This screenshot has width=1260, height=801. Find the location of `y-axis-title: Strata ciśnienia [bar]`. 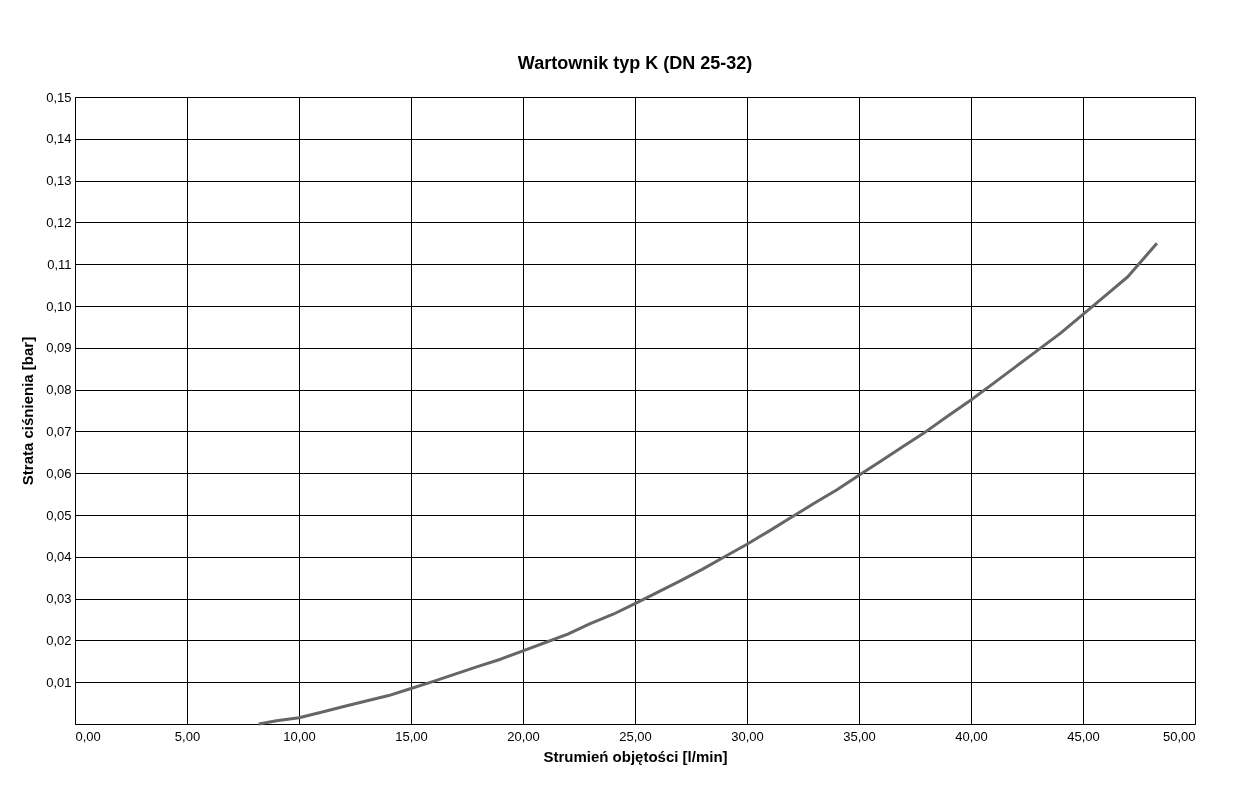

y-axis-title: Strata ciśnienia [bar] is located at coordinates (28, 411).